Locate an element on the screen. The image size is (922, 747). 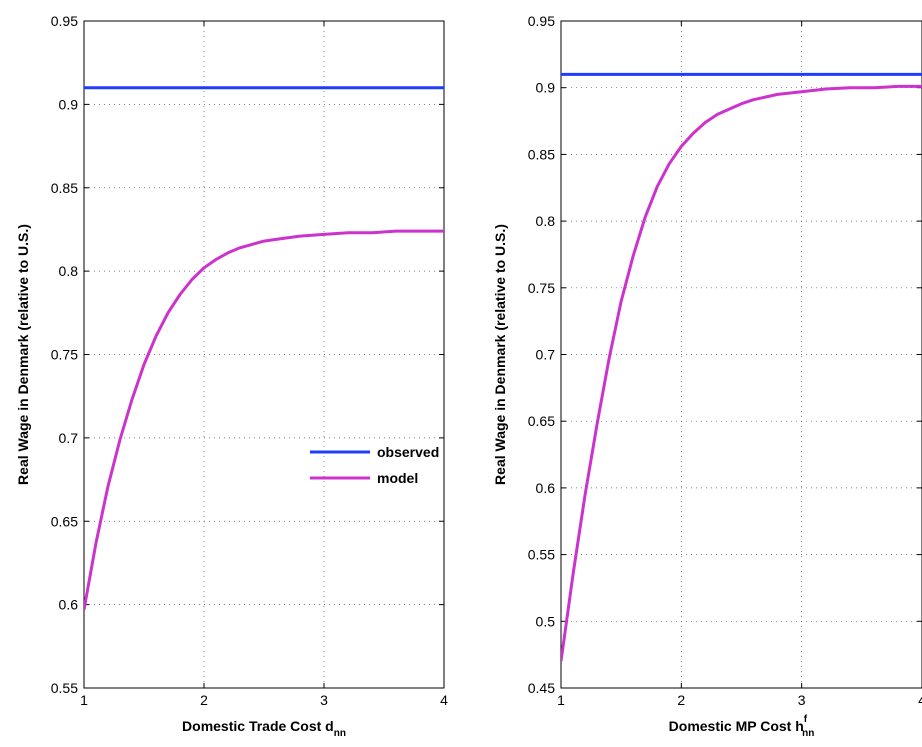
y-tick-label: 0.45 is located at coordinates (541, 688).